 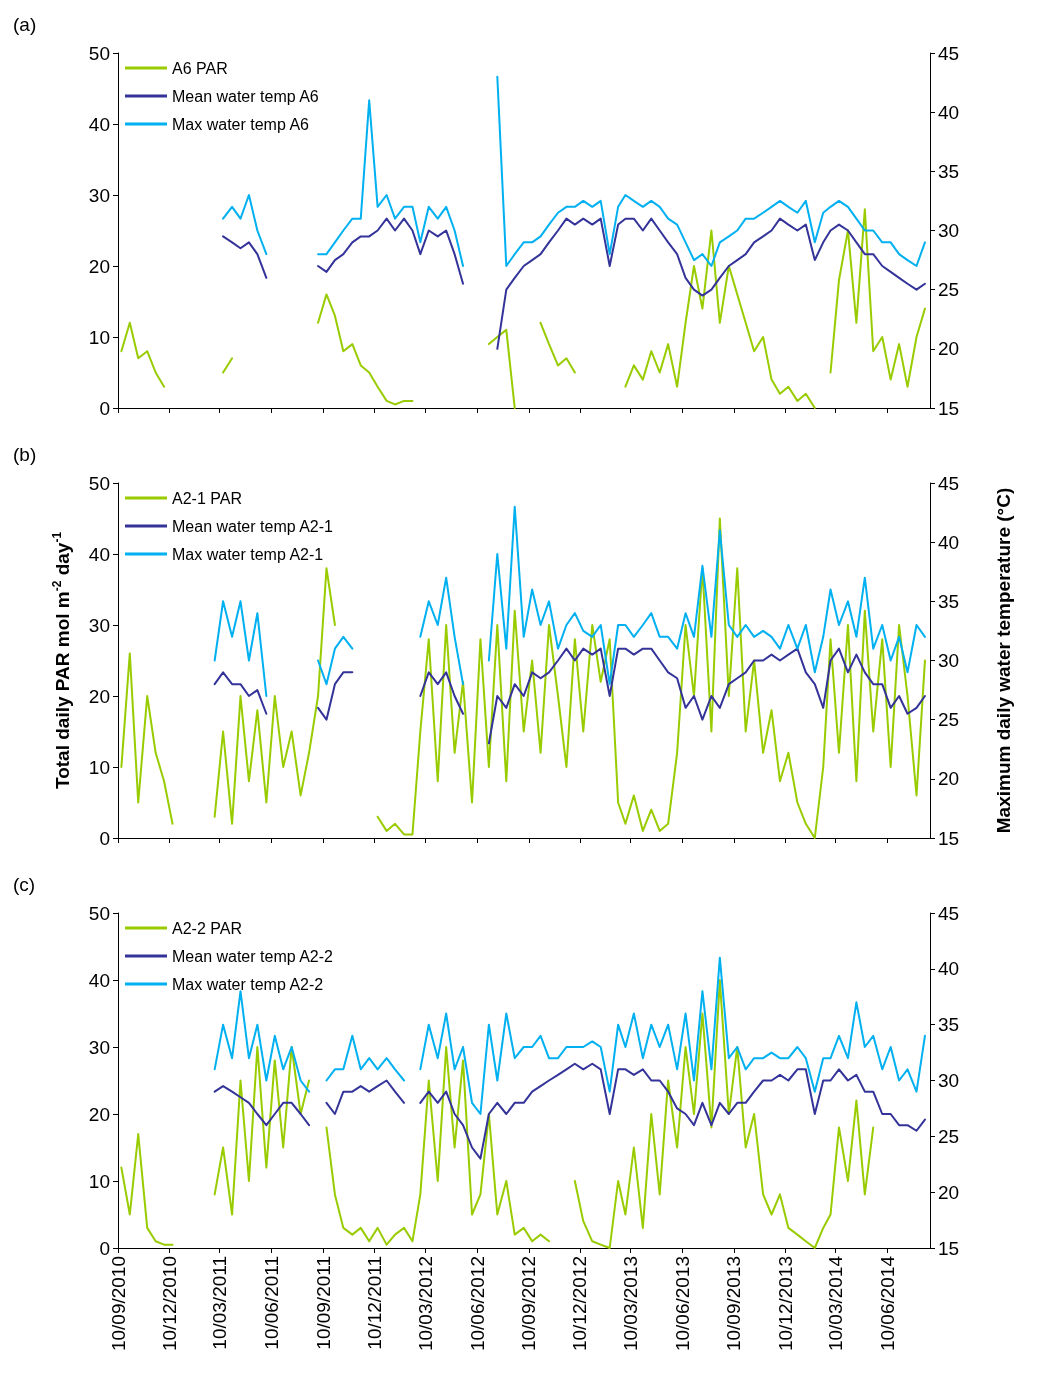 I want to click on legend-label: A2-2 PAR, so click(x=207, y=928).